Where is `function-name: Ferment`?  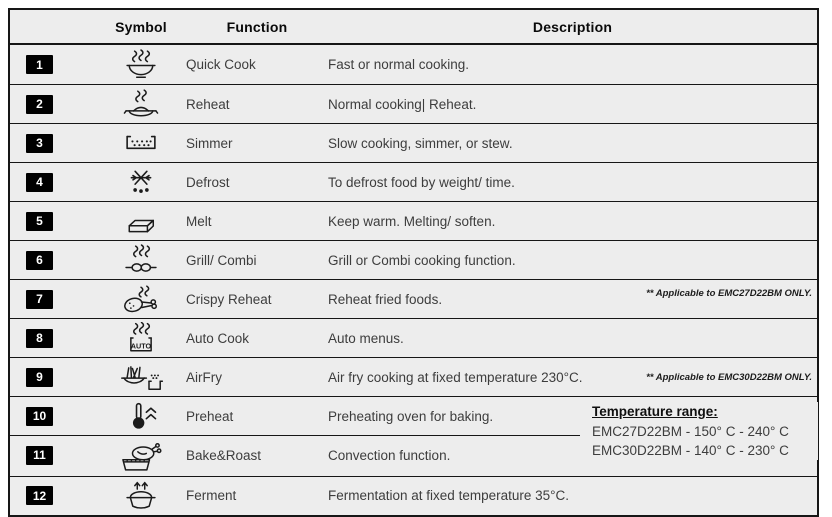
function-name: Ferment is located at coordinates (211, 495).